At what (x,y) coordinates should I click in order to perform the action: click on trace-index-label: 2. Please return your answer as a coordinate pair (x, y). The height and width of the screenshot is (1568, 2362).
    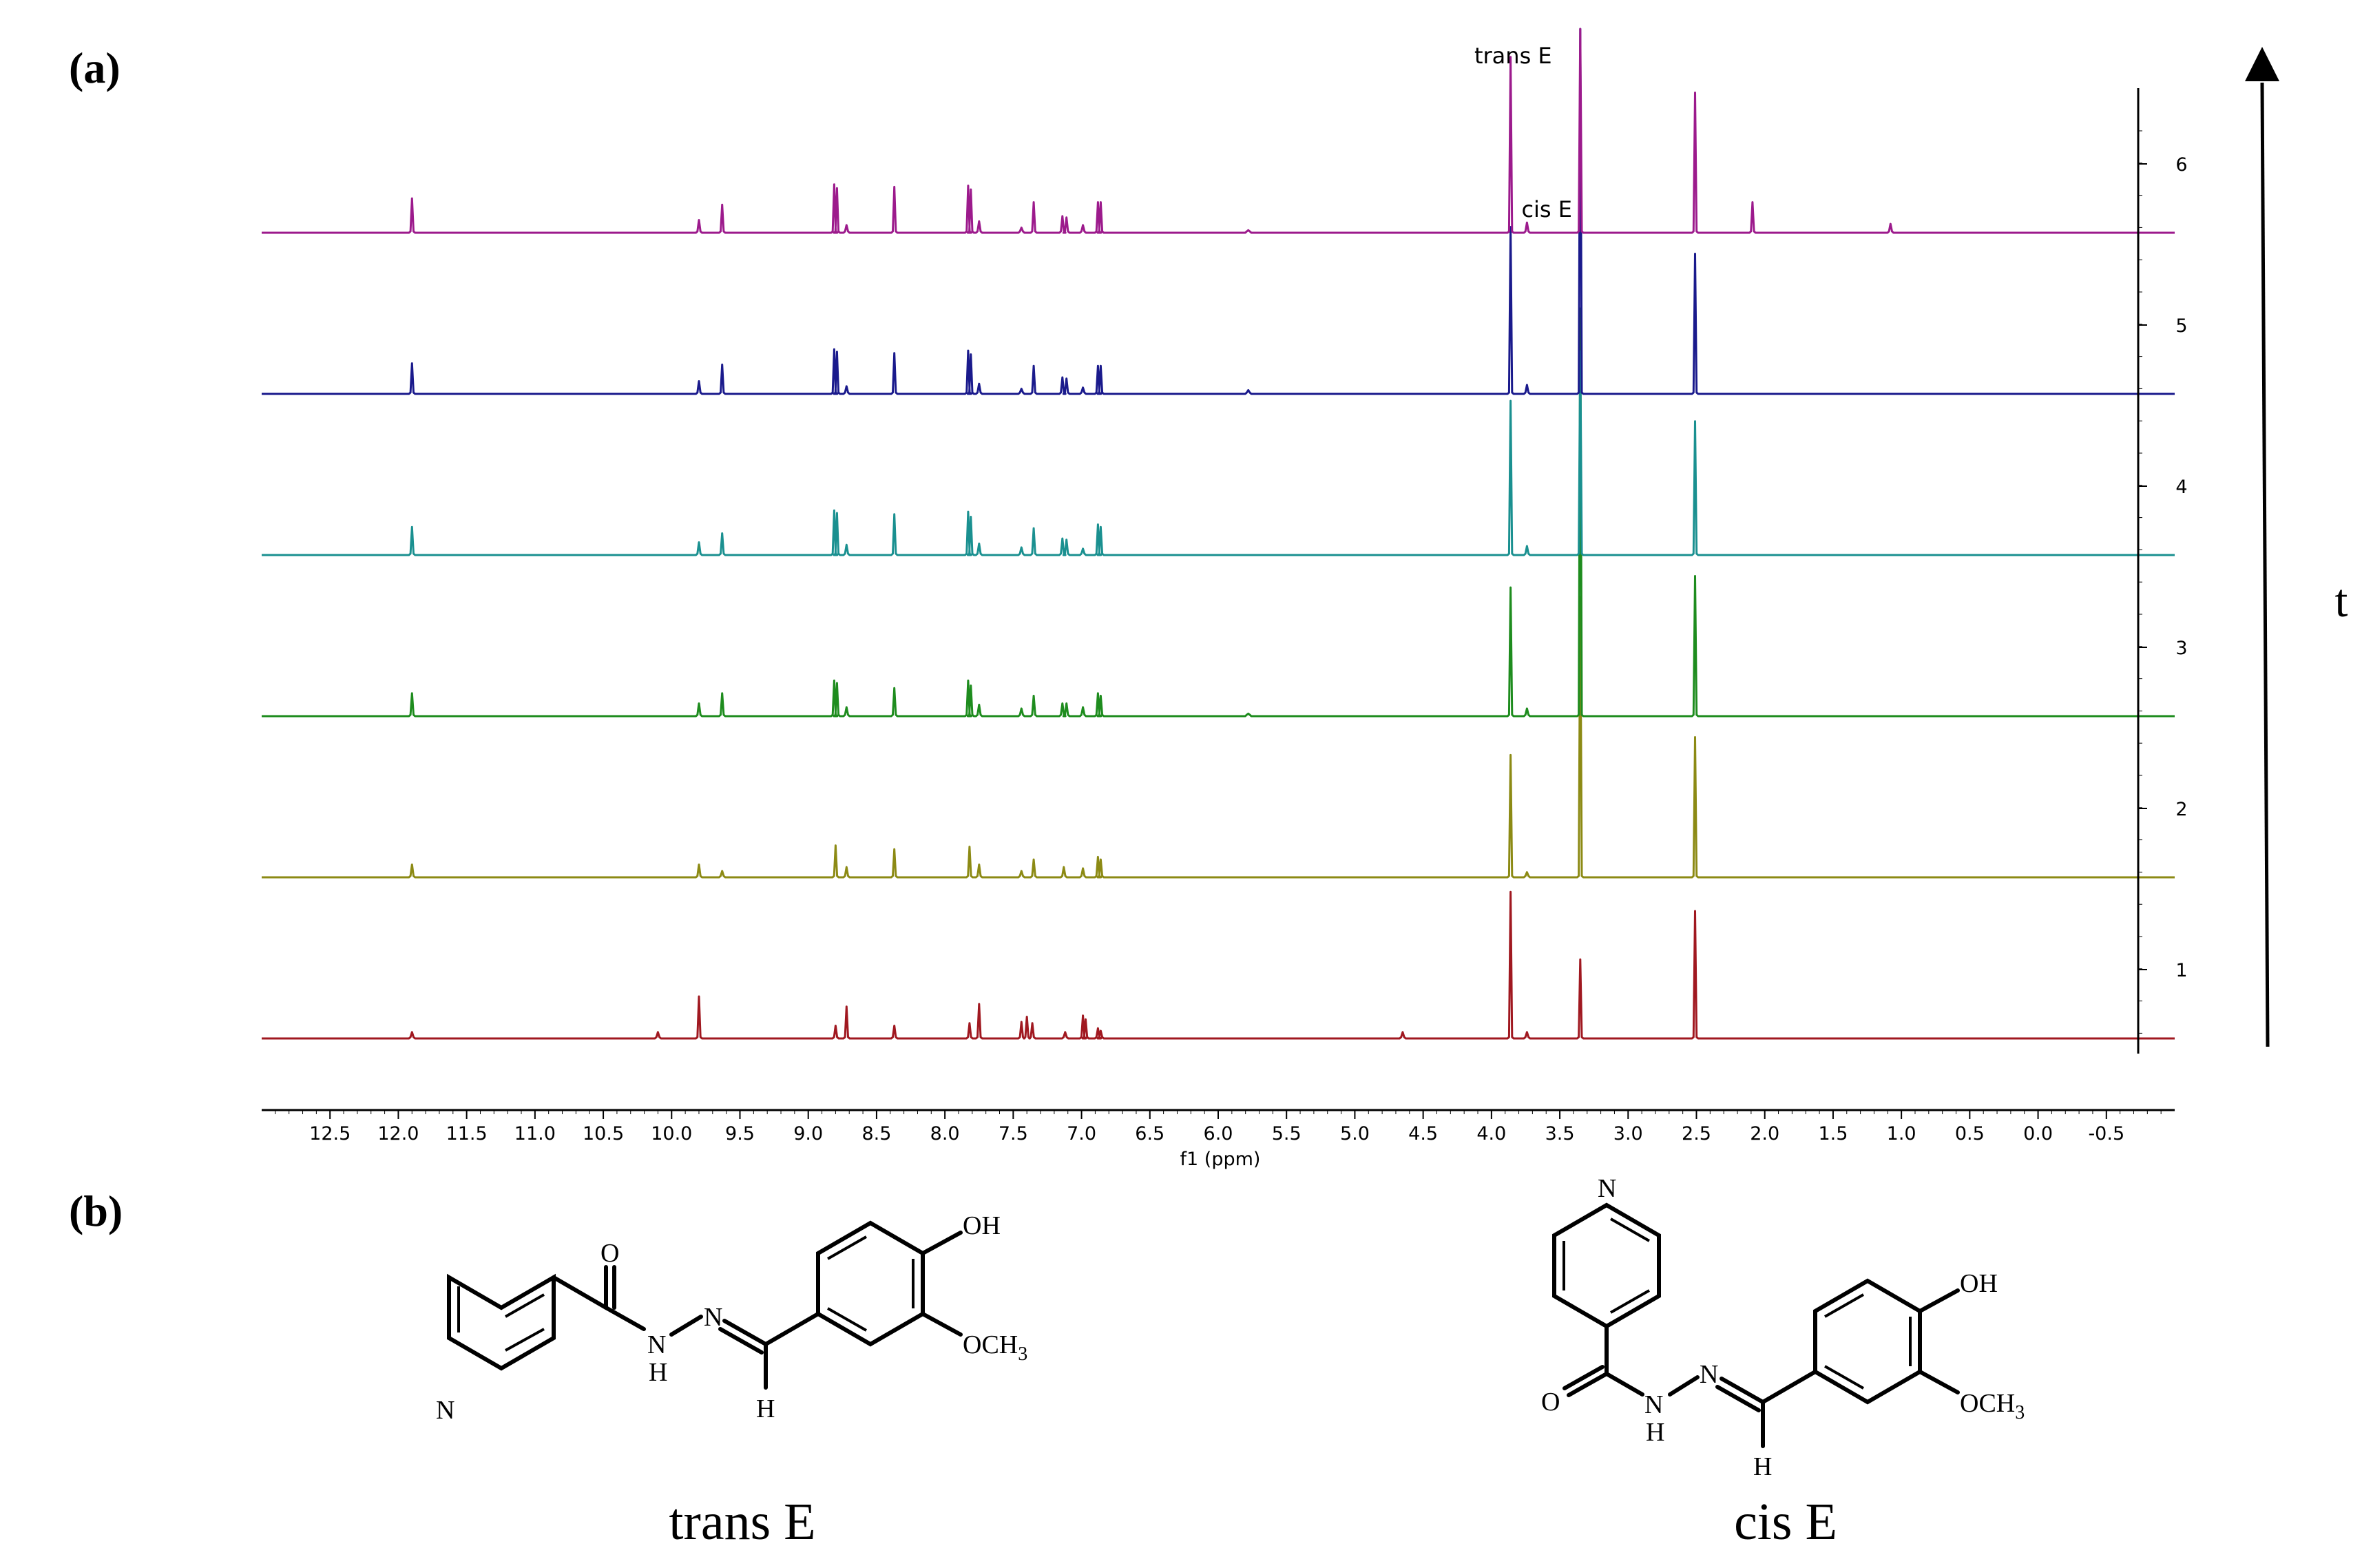
    Looking at the image, I should click on (2181, 809).